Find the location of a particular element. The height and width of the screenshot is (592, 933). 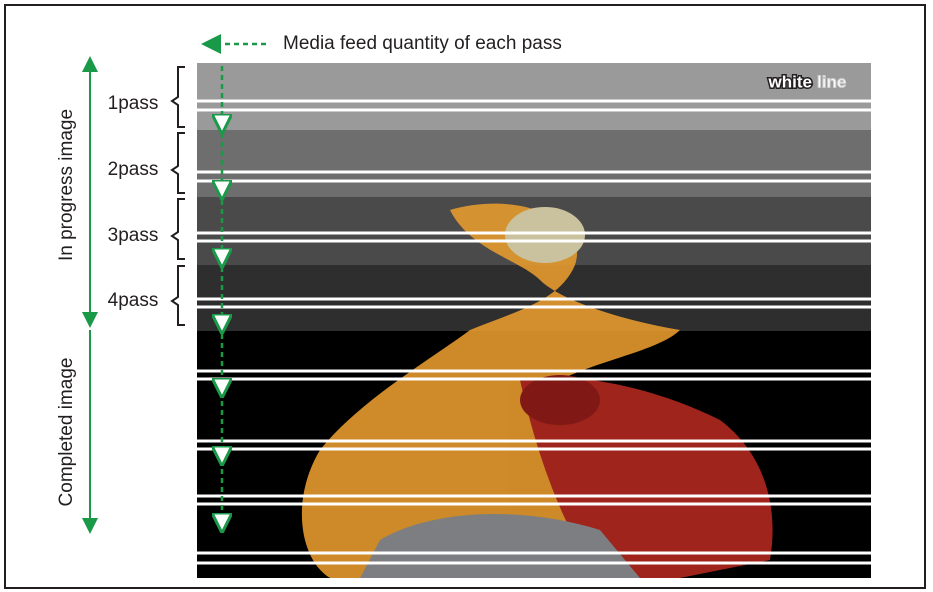

pass-label: 2pass is located at coordinates (133, 169).